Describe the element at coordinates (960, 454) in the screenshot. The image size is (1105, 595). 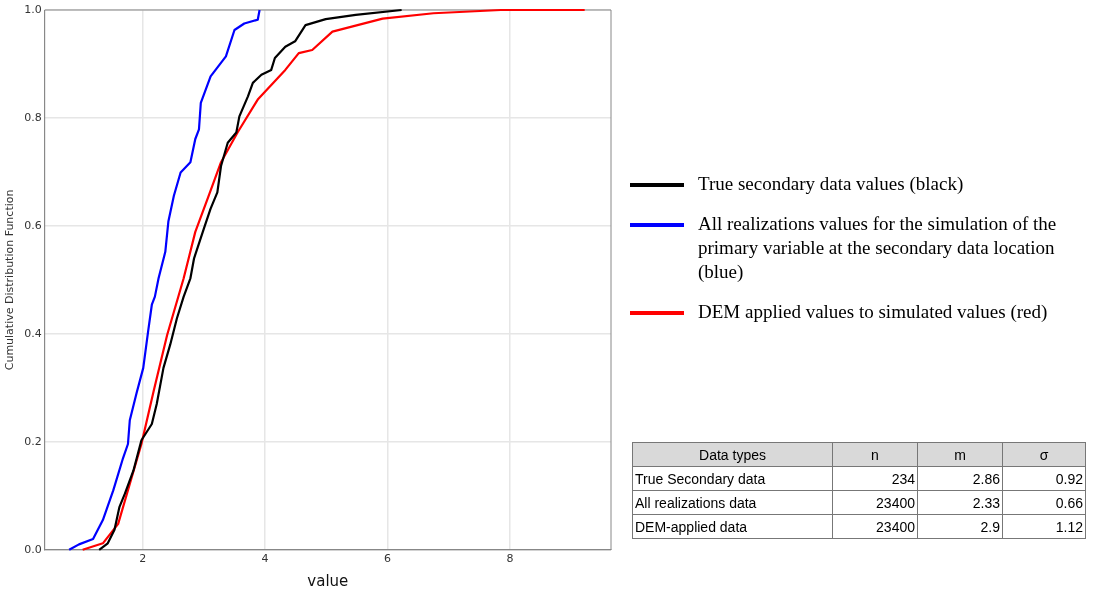
I see `text: m` at that location.